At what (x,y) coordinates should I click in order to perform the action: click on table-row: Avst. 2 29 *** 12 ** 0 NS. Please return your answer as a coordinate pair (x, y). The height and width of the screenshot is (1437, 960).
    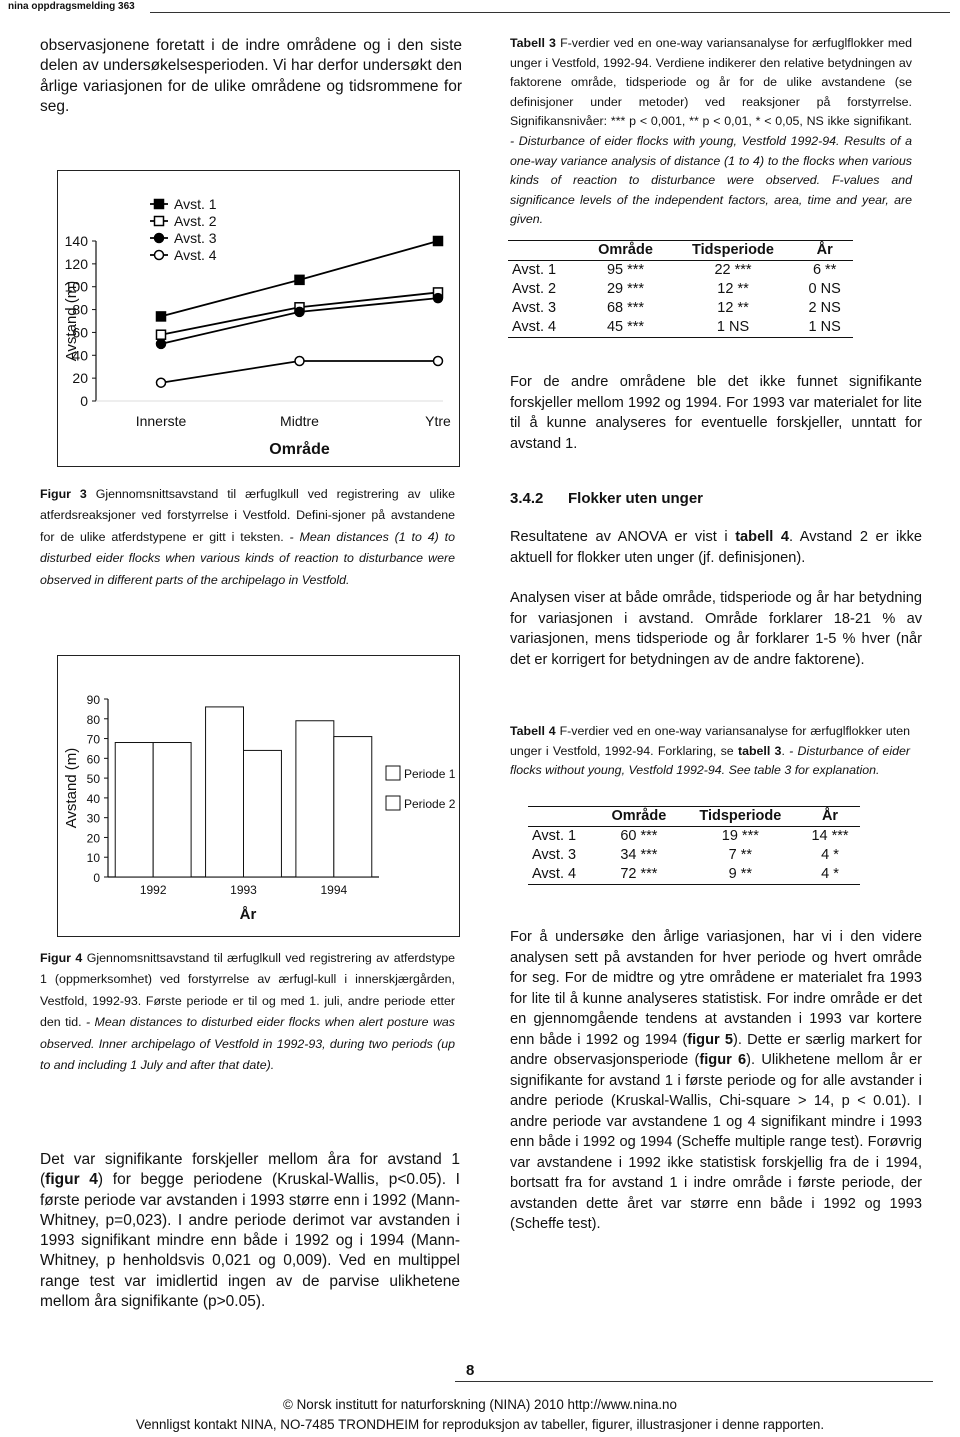
    Looking at the image, I should click on (680, 289).